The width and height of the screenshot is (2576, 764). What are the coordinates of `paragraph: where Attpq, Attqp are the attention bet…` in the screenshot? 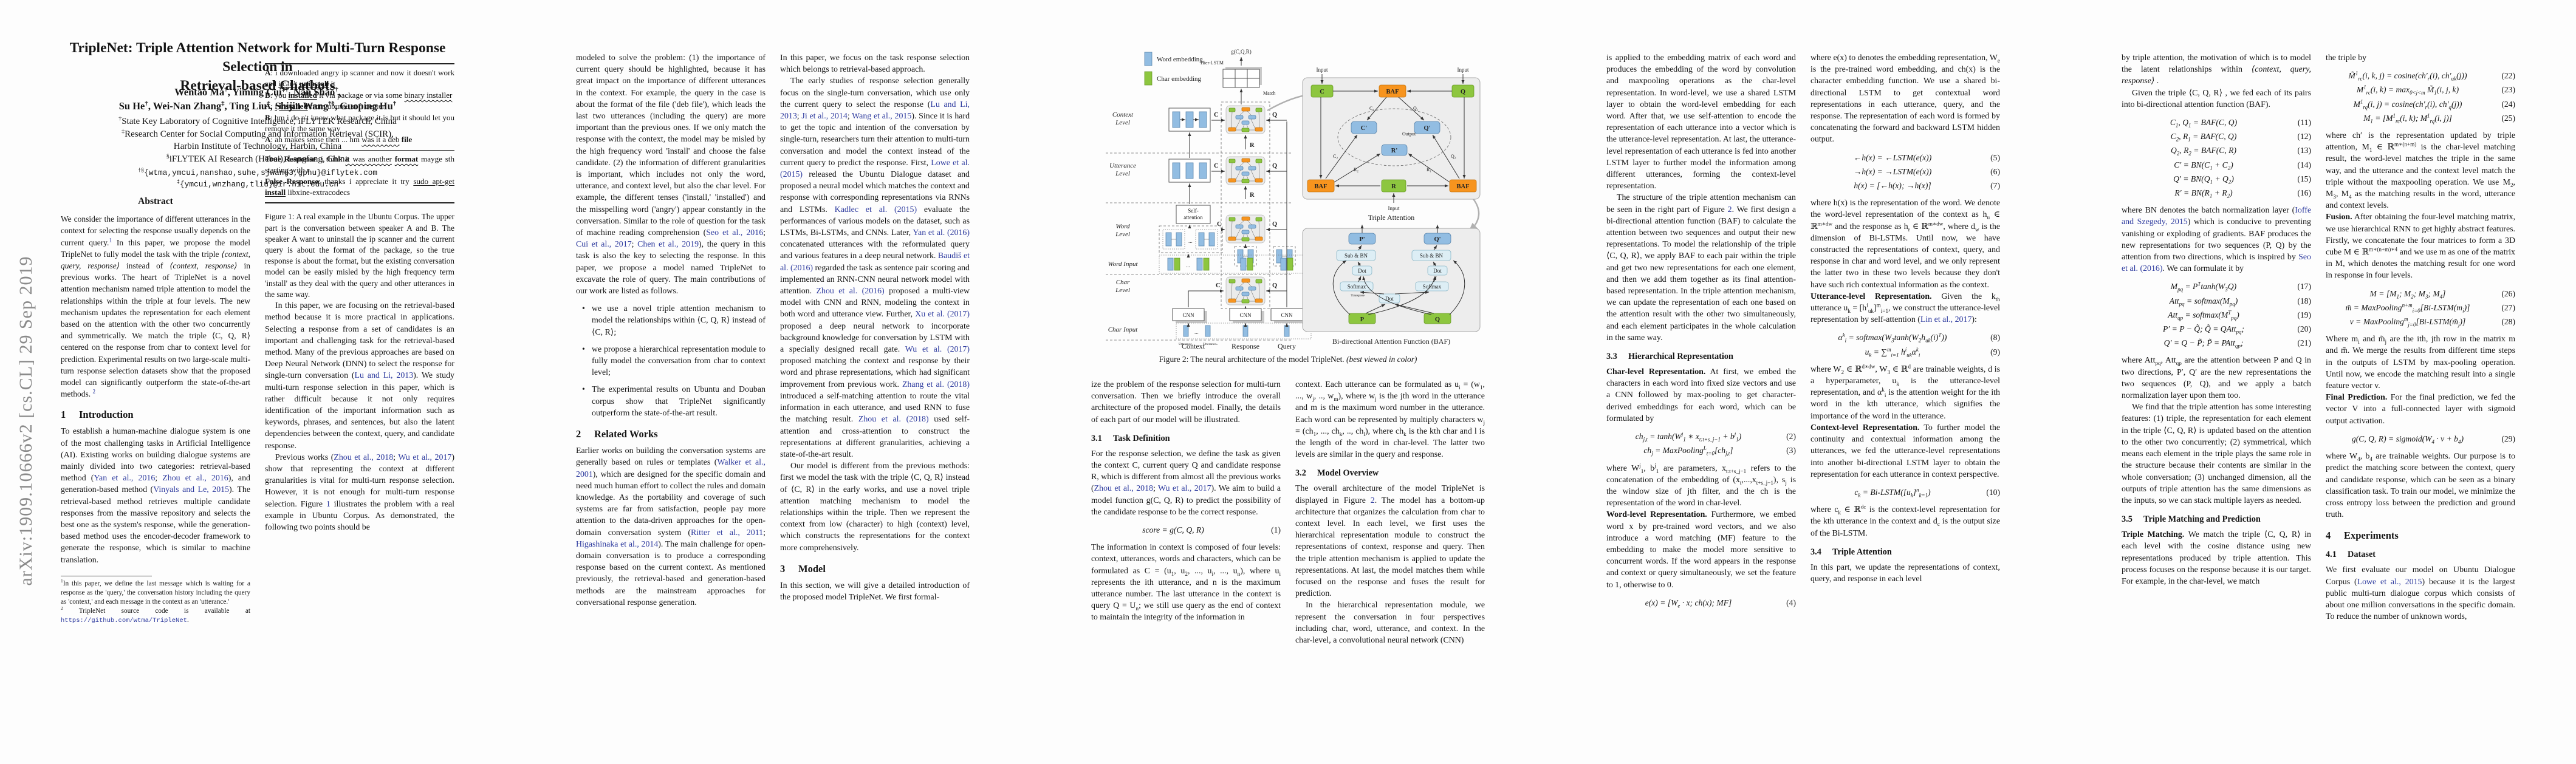 It's located at (2216, 378).